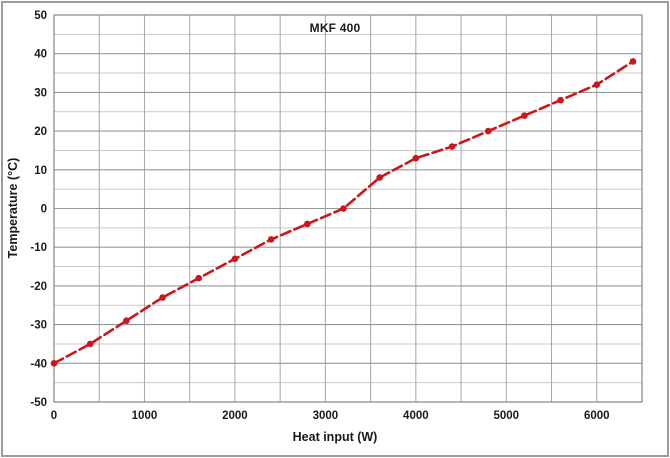  Describe the element at coordinates (40, 132) in the screenshot. I see `y-tick-label: 20` at that location.